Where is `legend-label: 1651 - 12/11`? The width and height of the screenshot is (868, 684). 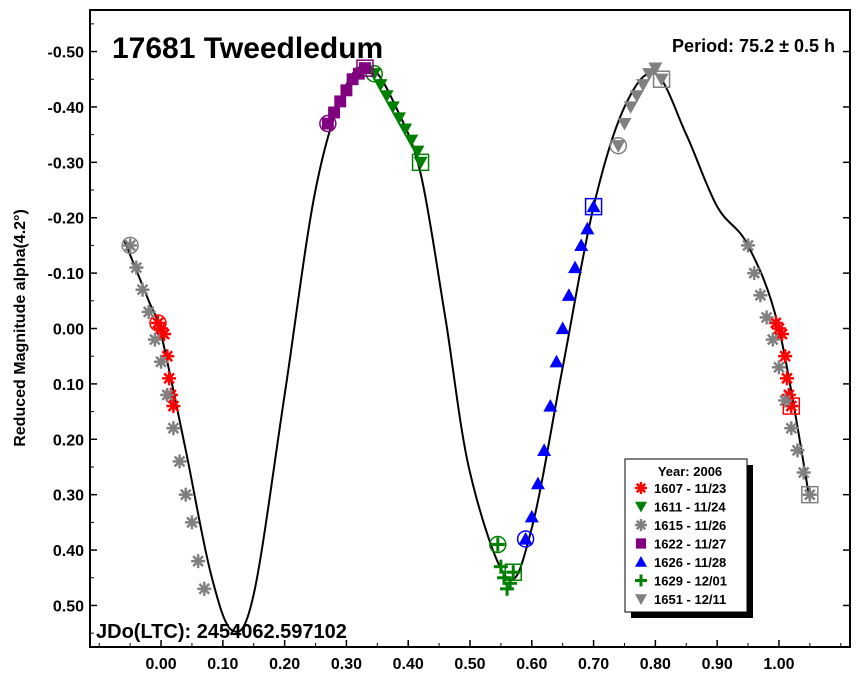 legend-label: 1651 - 12/11 is located at coordinates (690, 599).